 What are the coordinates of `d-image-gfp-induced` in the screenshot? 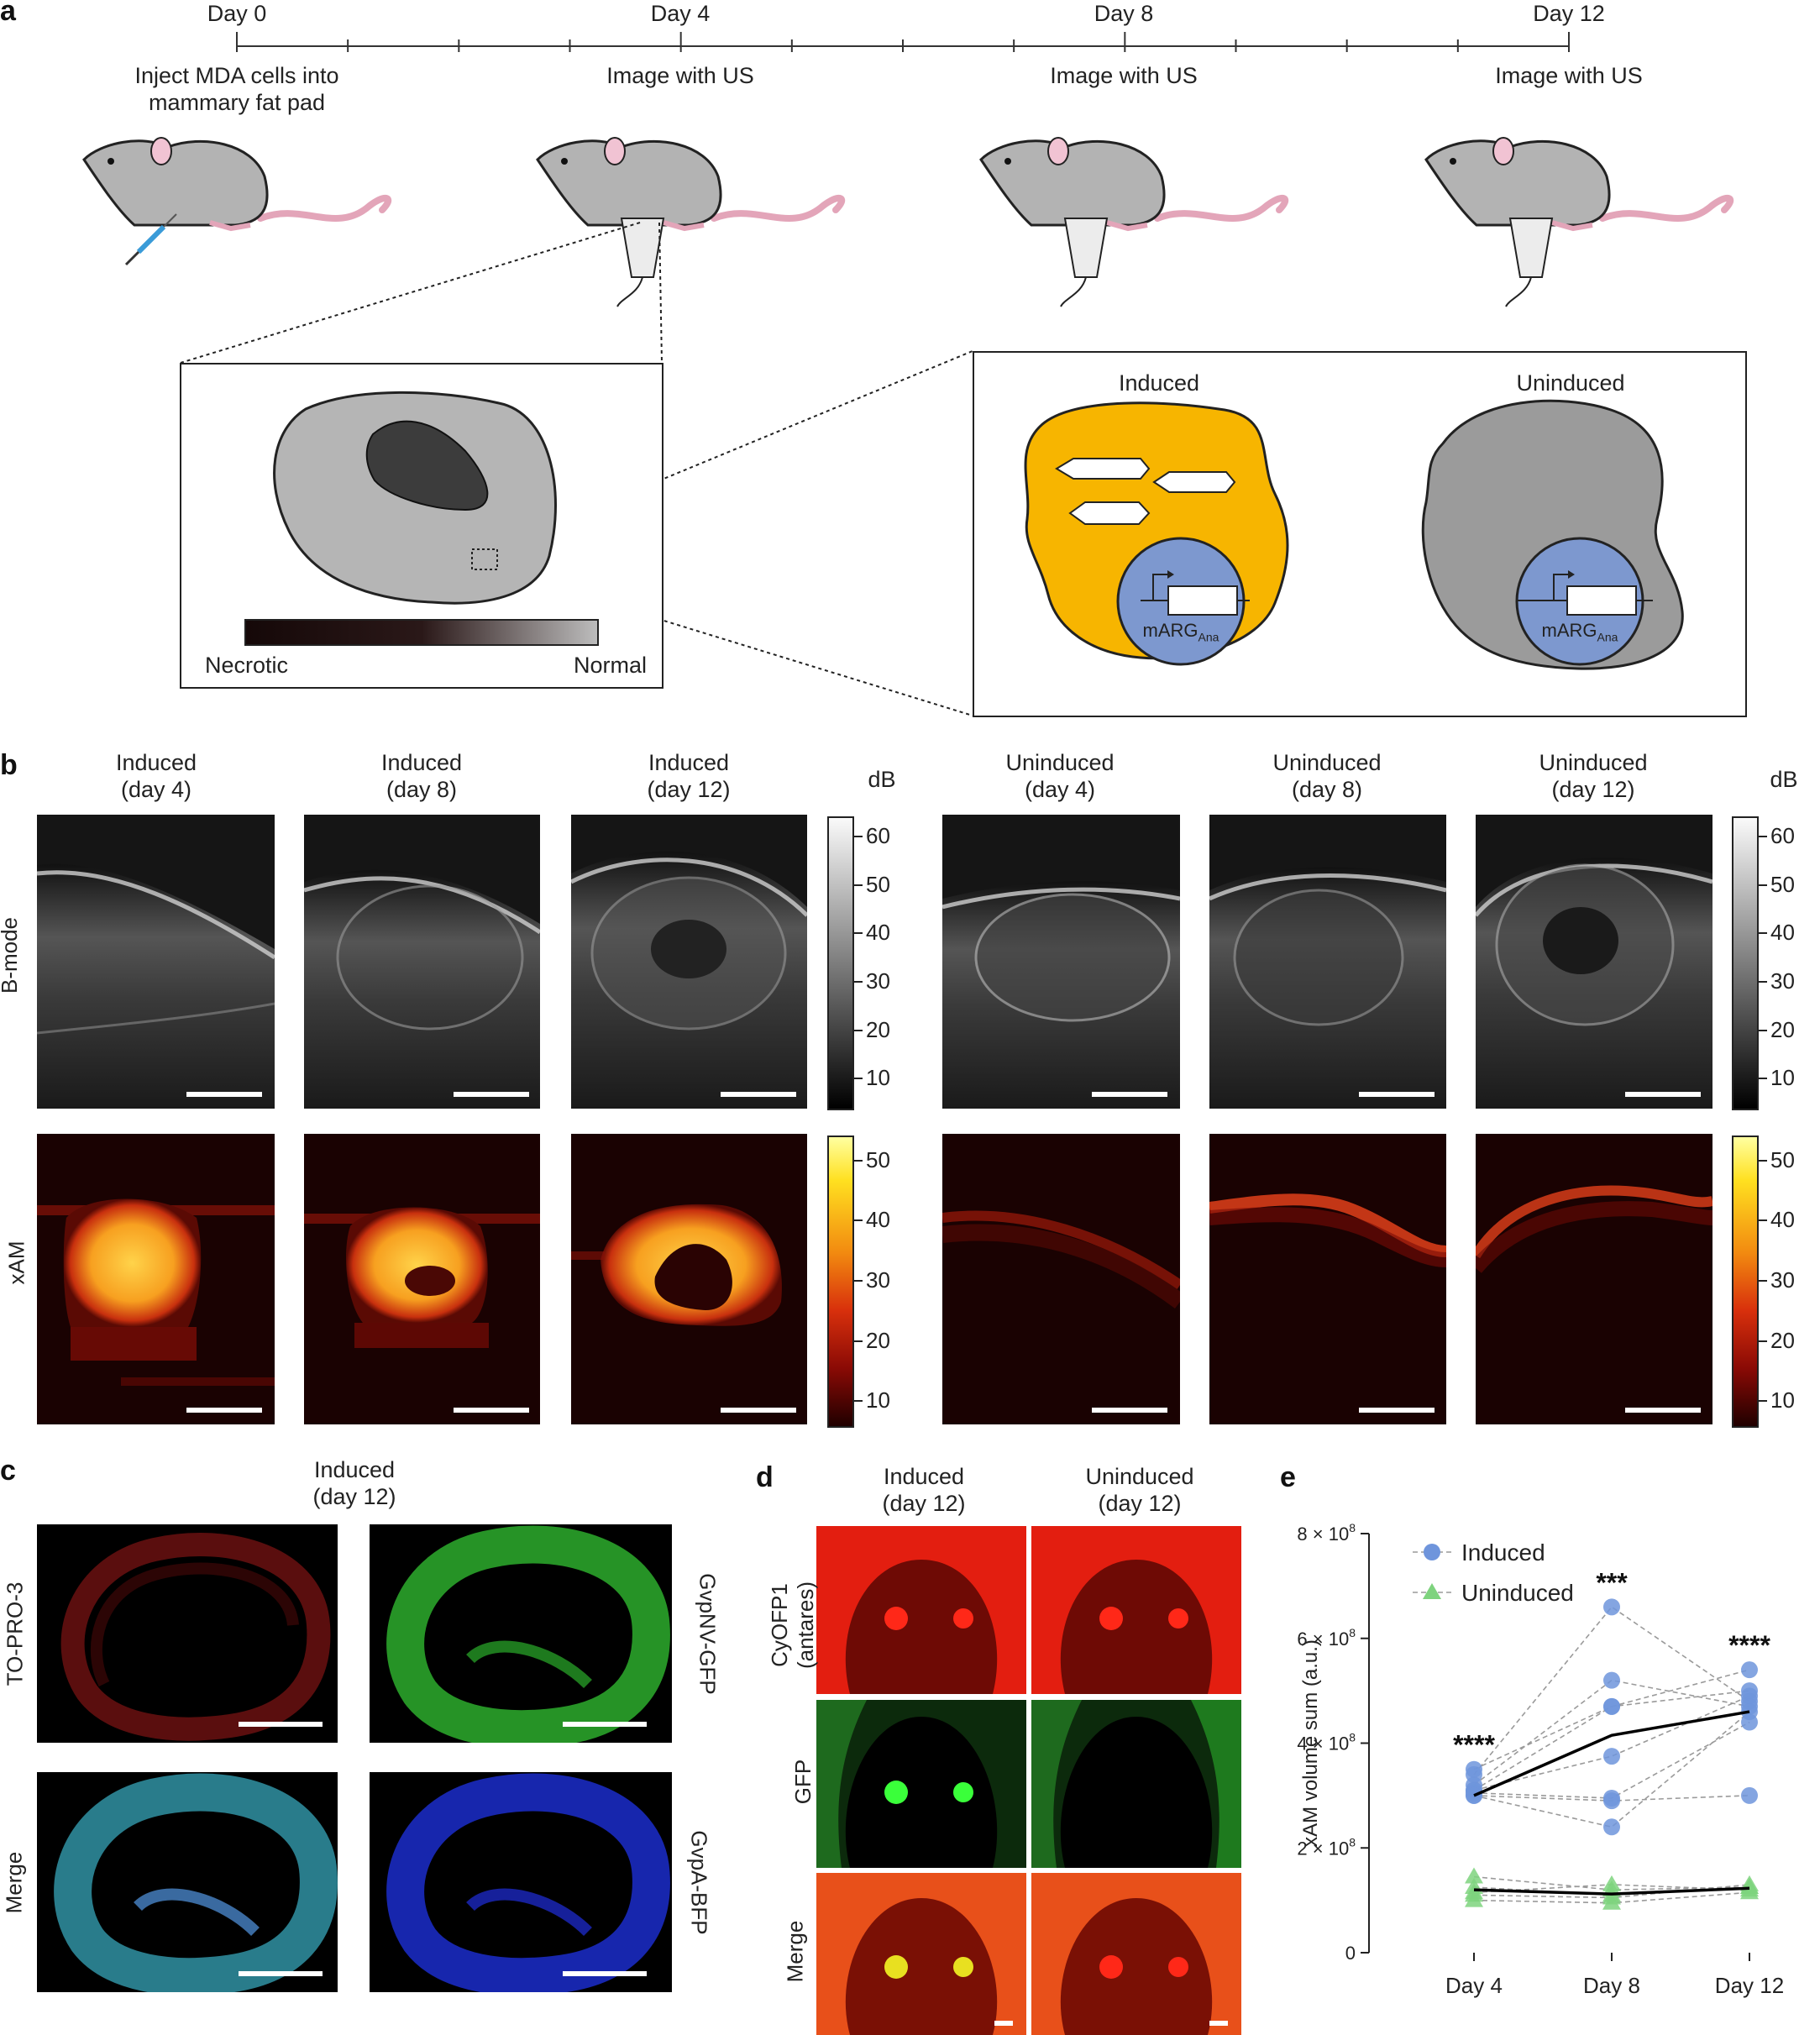 It's located at (921, 1784).